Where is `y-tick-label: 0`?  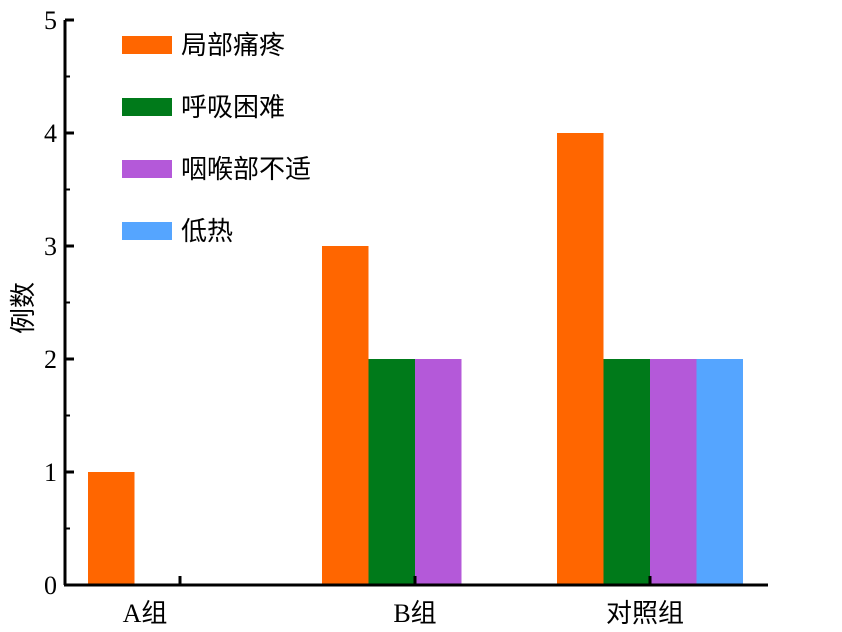
y-tick-label: 0 is located at coordinates (50, 585).